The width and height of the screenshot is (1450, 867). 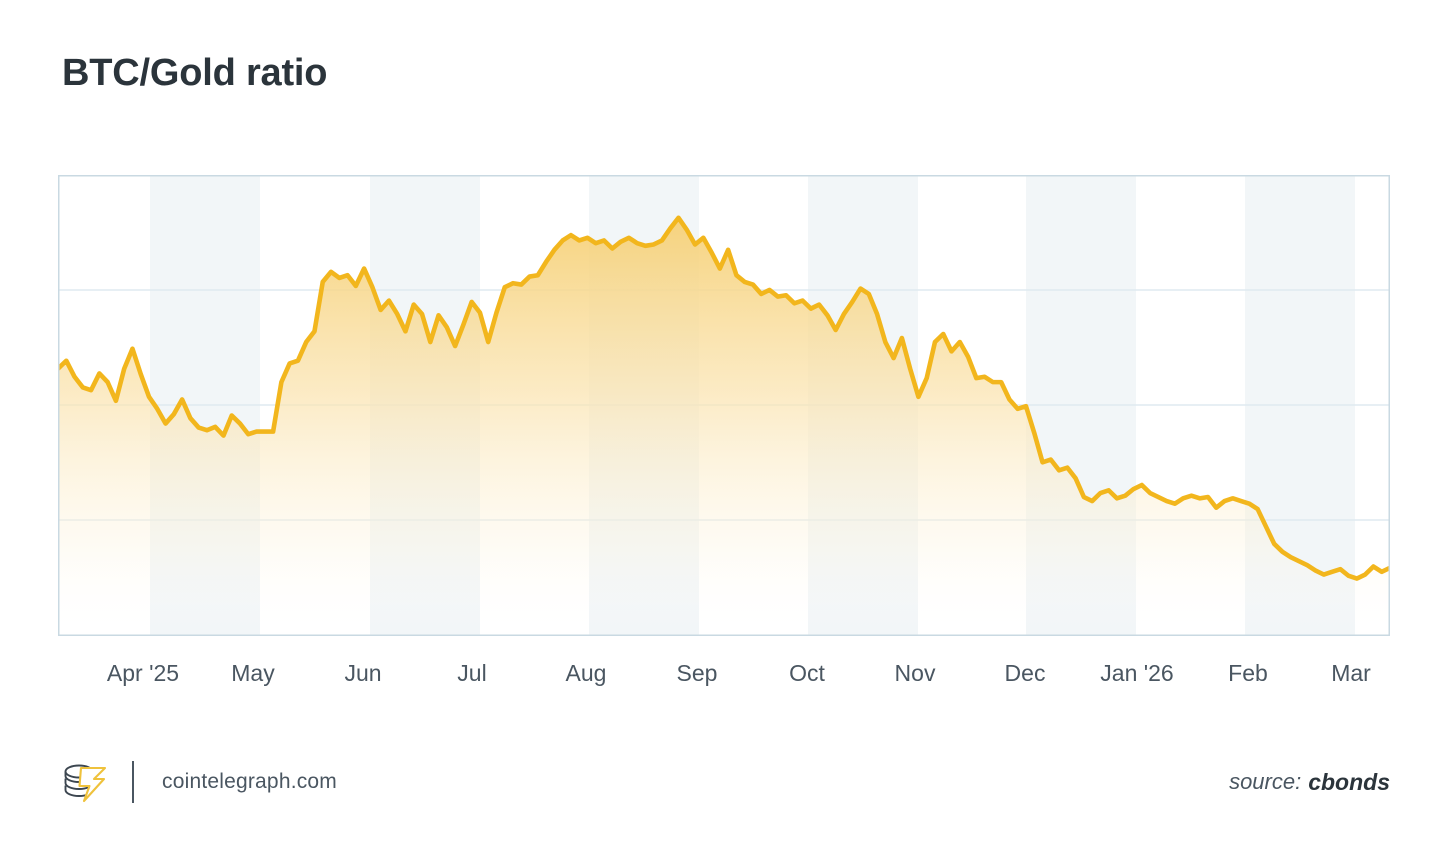 What do you see at coordinates (143, 673) in the screenshot?
I see `x-axis-tick-apr-25: Apr '25` at bounding box center [143, 673].